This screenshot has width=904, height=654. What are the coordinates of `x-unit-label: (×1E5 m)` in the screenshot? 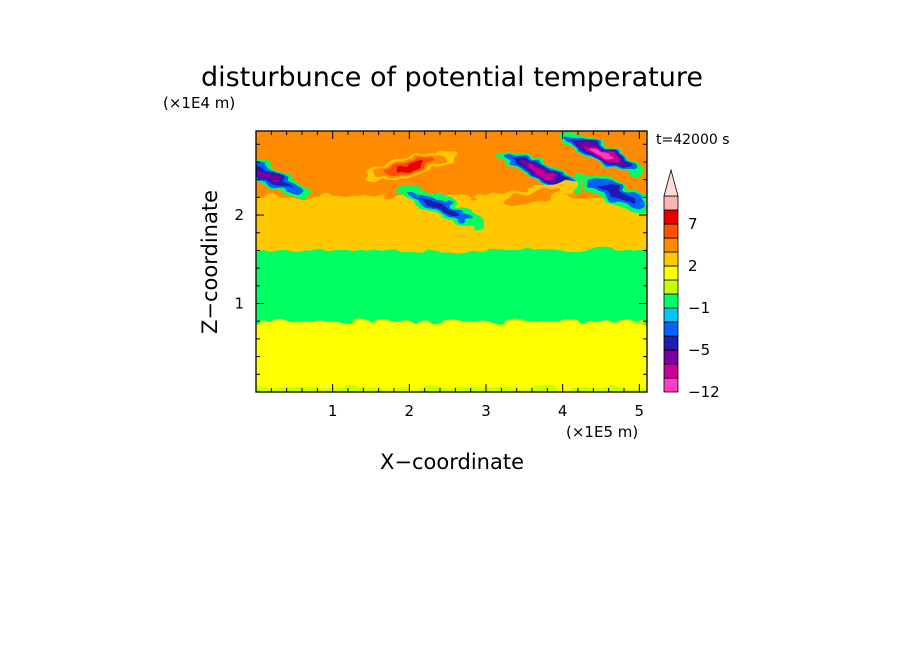 It's located at (602, 432).